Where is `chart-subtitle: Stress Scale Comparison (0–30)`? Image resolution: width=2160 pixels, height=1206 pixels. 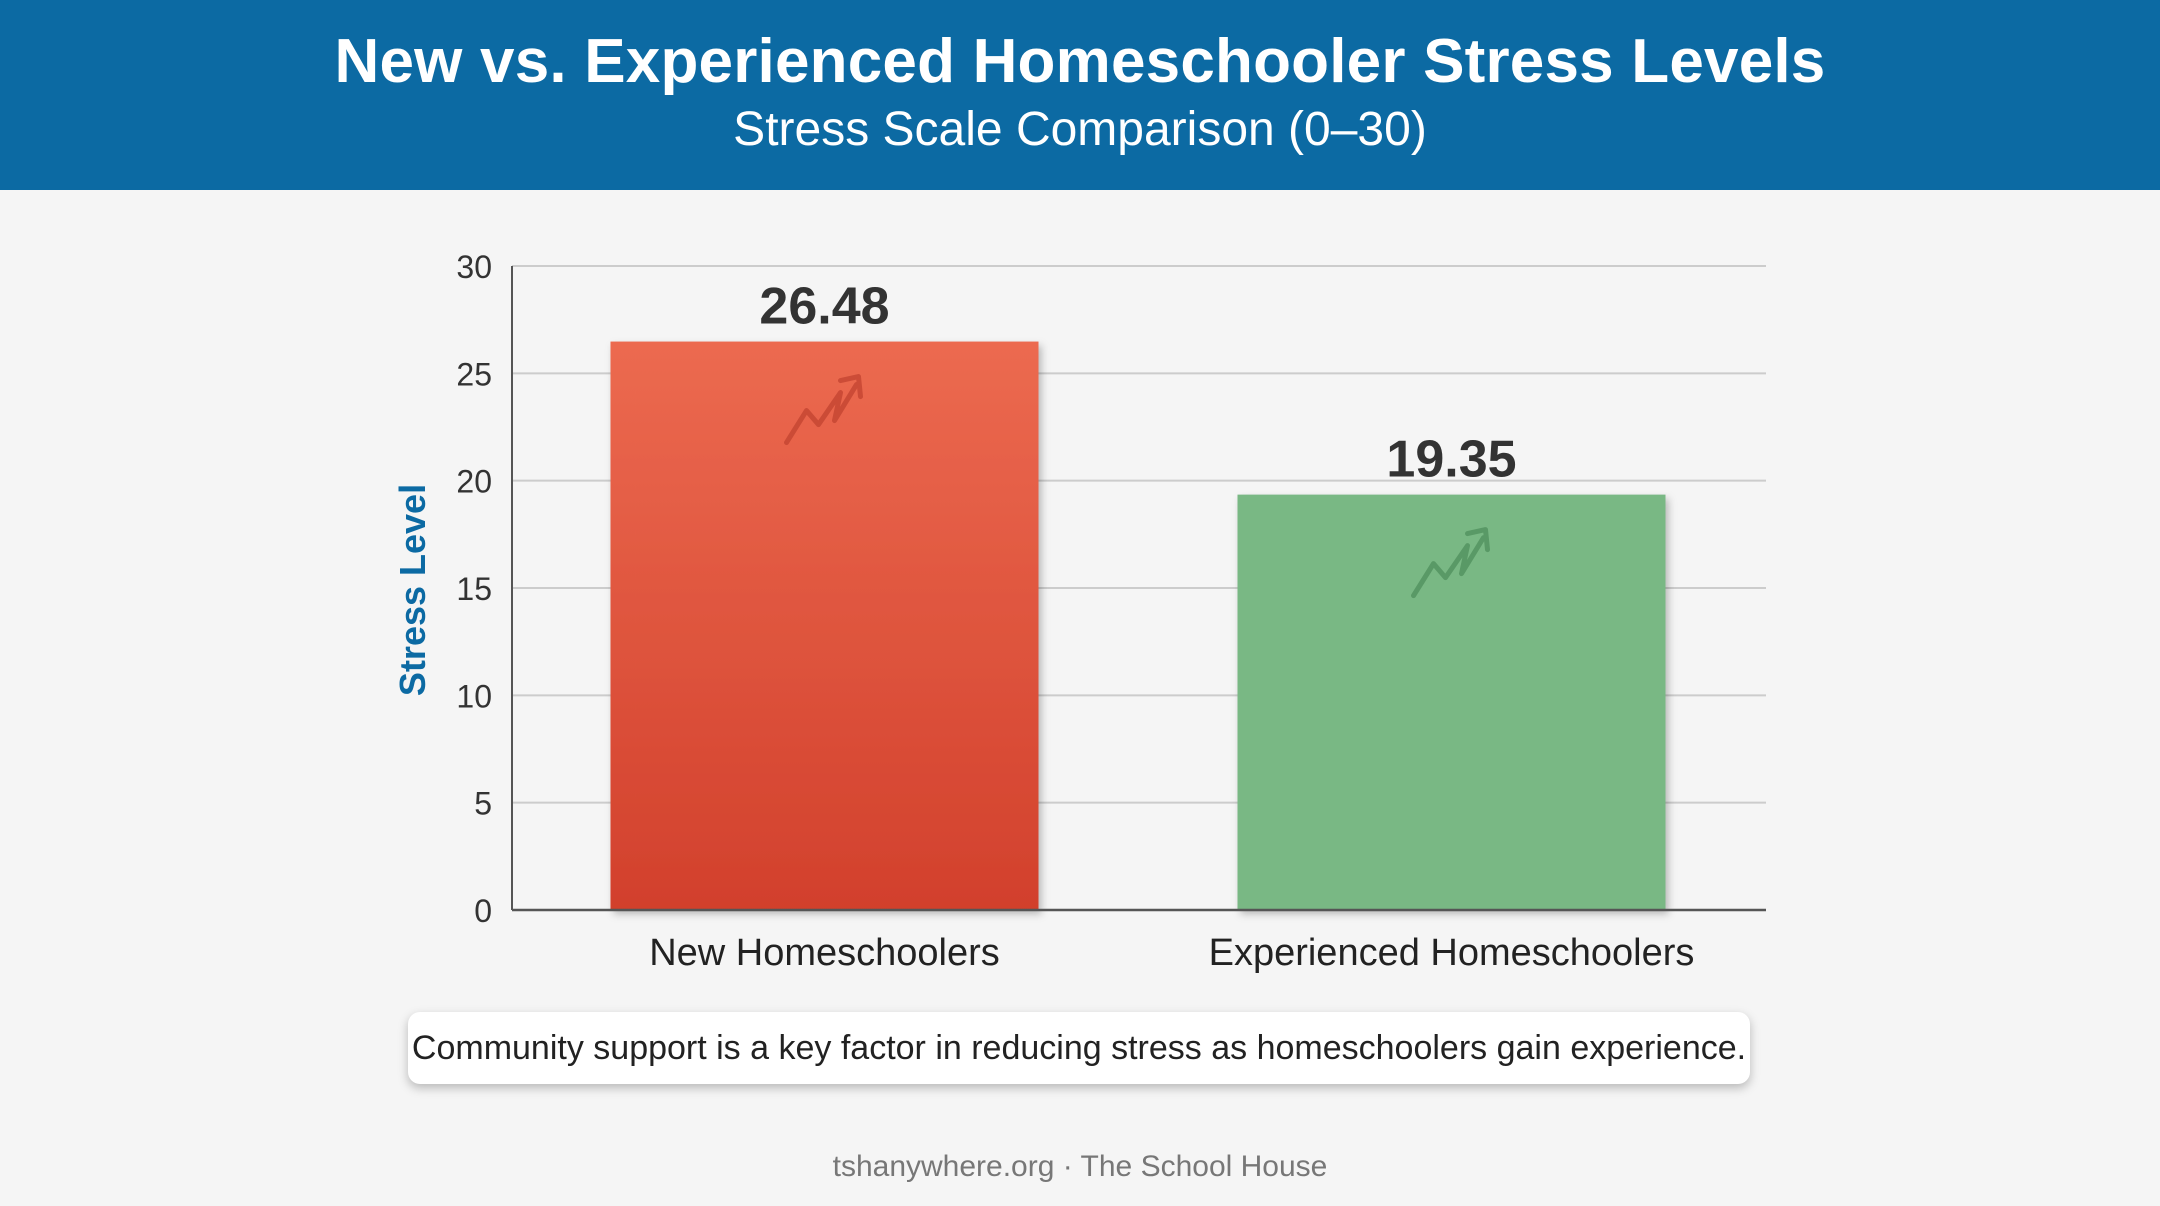
chart-subtitle: Stress Scale Comparison (0–30) is located at coordinates (1080, 129).